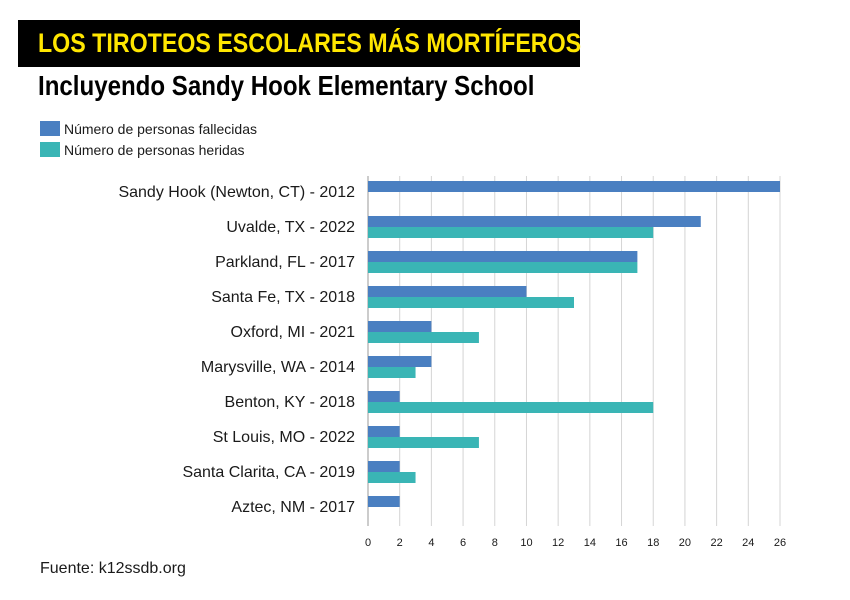 The height and width of the screenshot is (600, 850). Describe the element at coordinates (278, 367) in the screenshot. I see `category-label: Marysville, WA - 2014` at that location.